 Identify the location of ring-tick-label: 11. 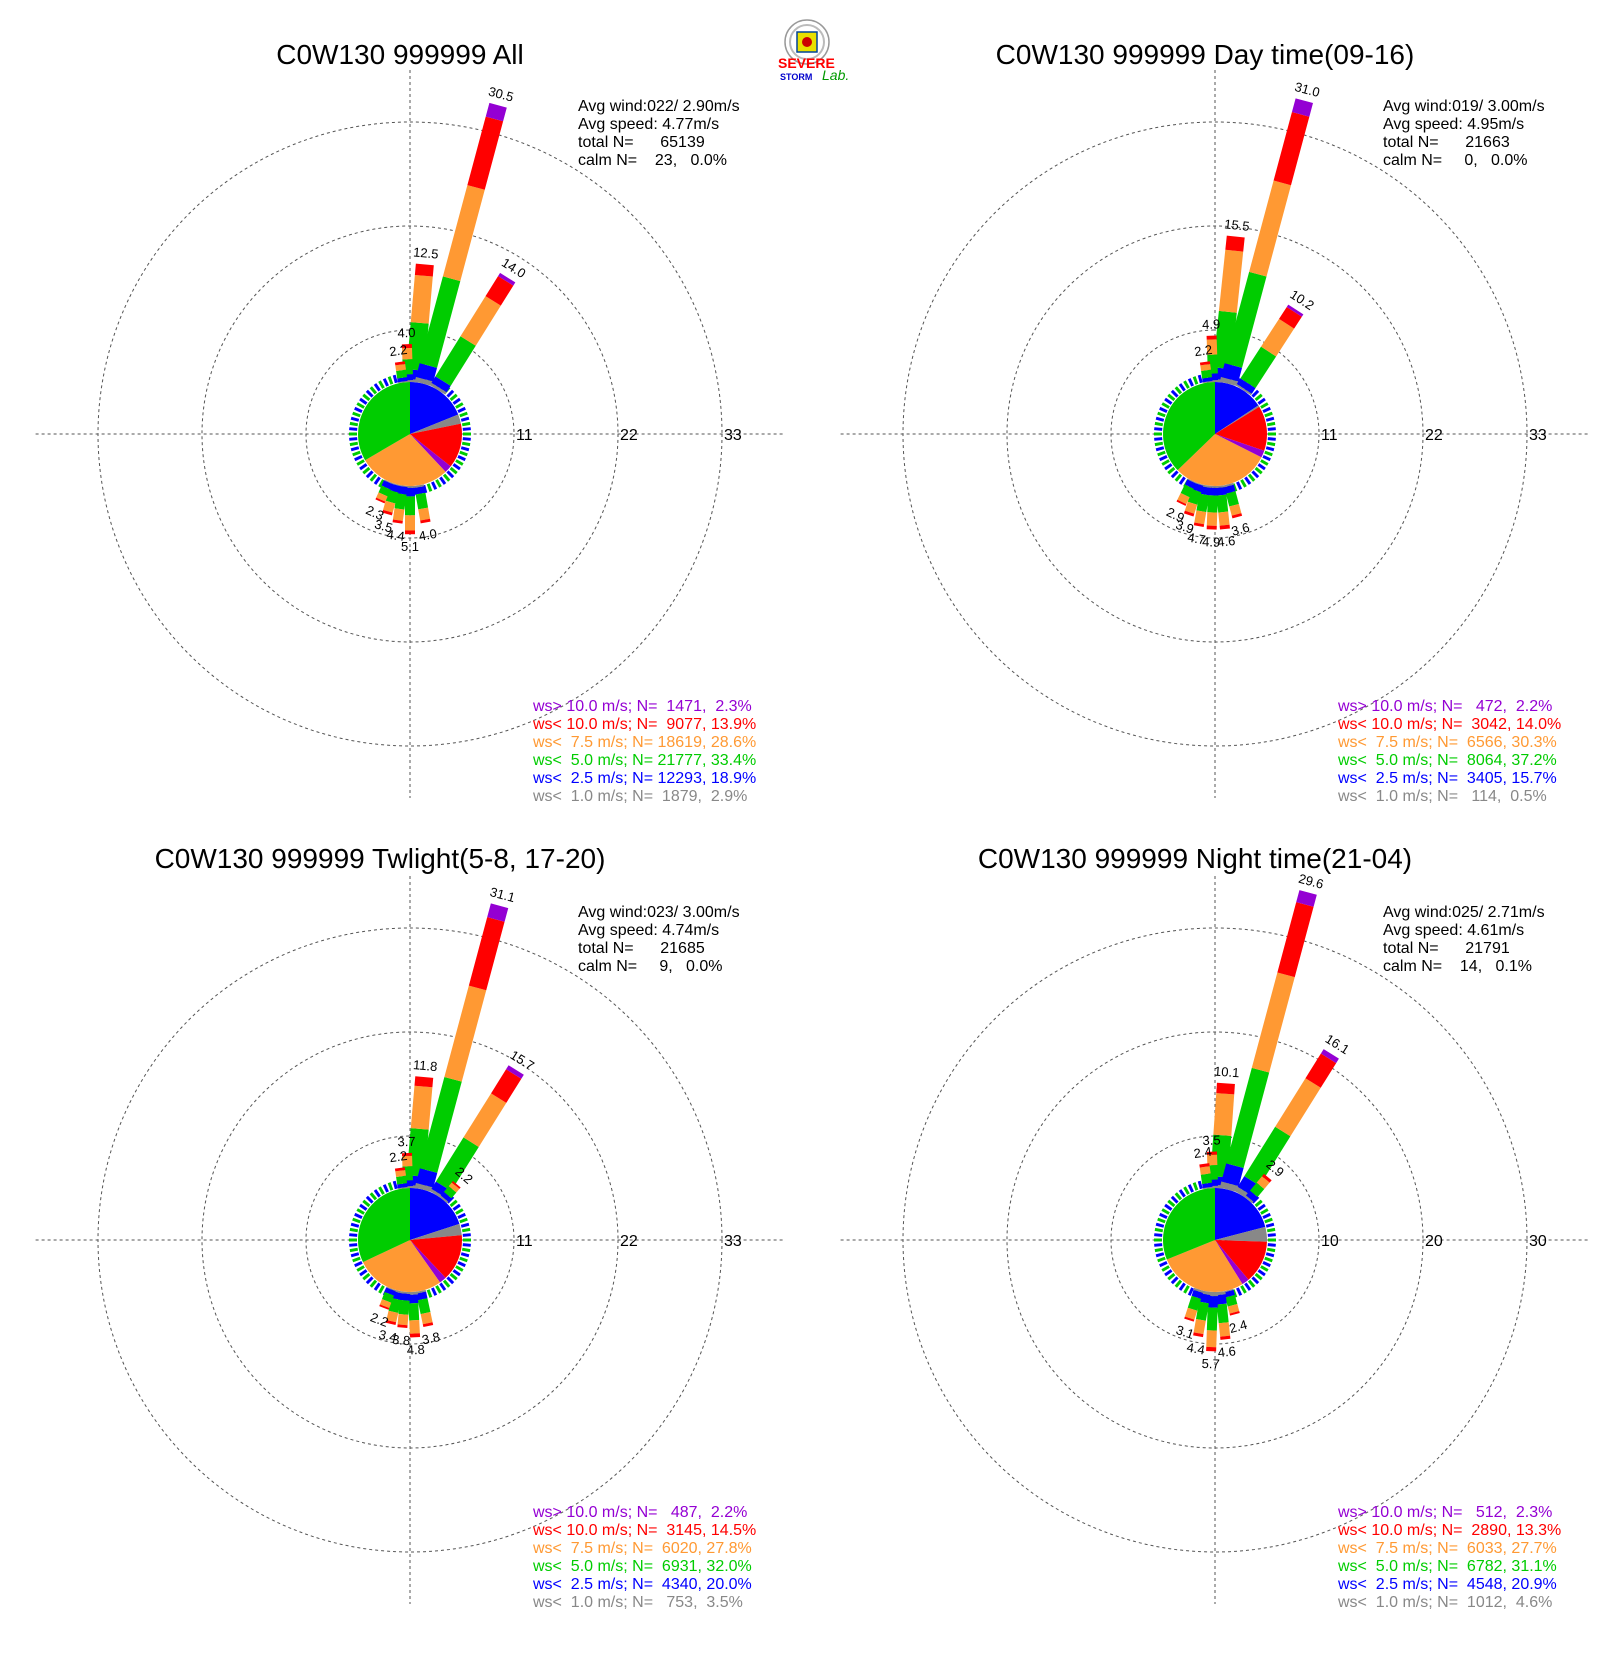
(524, 435).